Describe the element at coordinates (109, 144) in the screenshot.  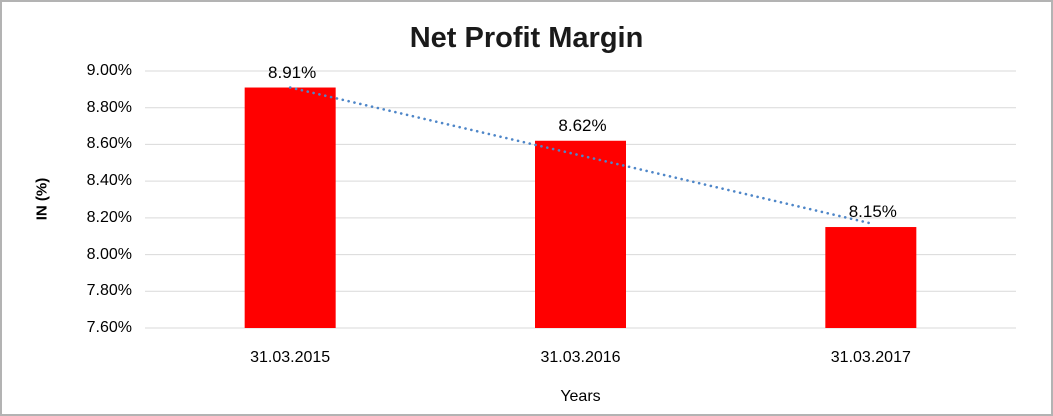
I see `y-tick-label: 8.60%` at that location.